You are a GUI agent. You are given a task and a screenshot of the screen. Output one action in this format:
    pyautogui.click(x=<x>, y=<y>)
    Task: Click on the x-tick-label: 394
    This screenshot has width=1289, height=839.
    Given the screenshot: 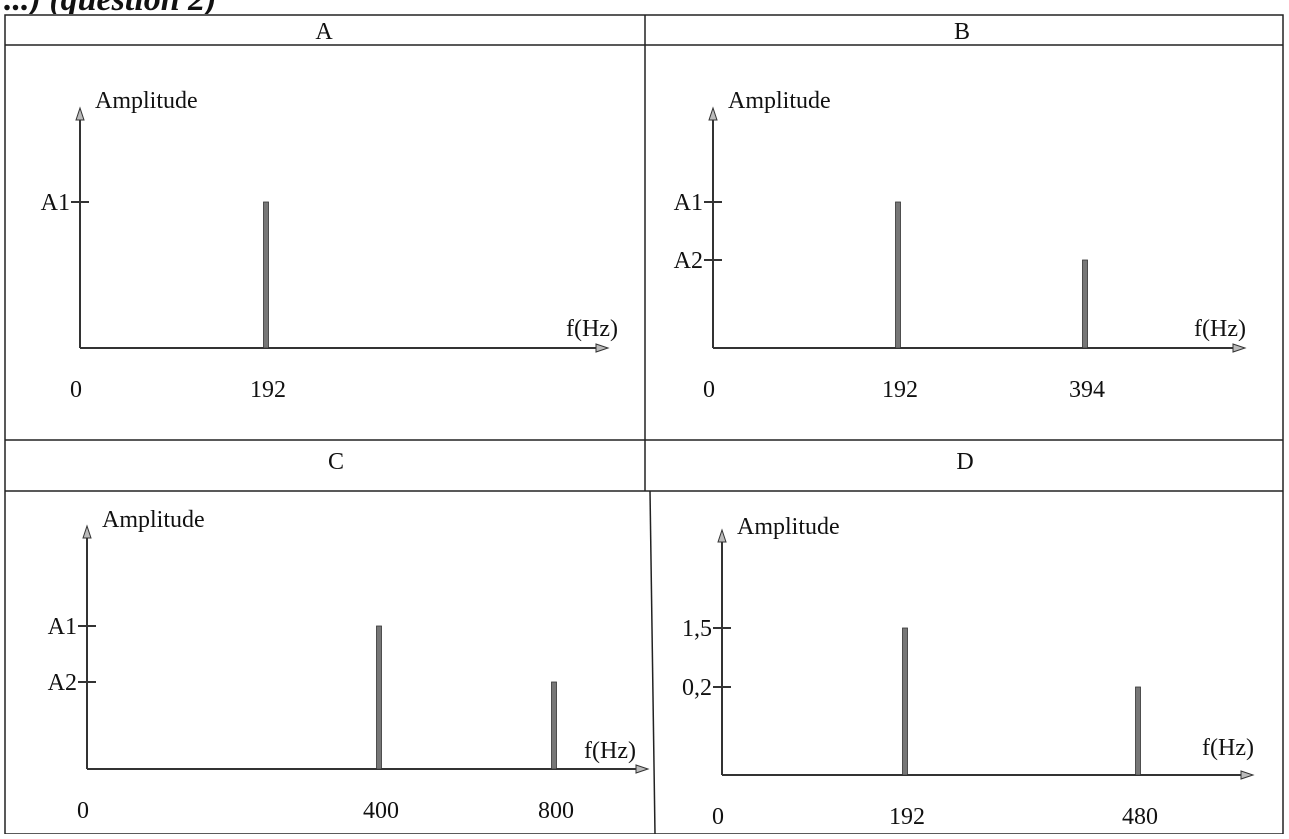 What is the action you would take?
    pyautogui.click(x=1087, y=390)
    